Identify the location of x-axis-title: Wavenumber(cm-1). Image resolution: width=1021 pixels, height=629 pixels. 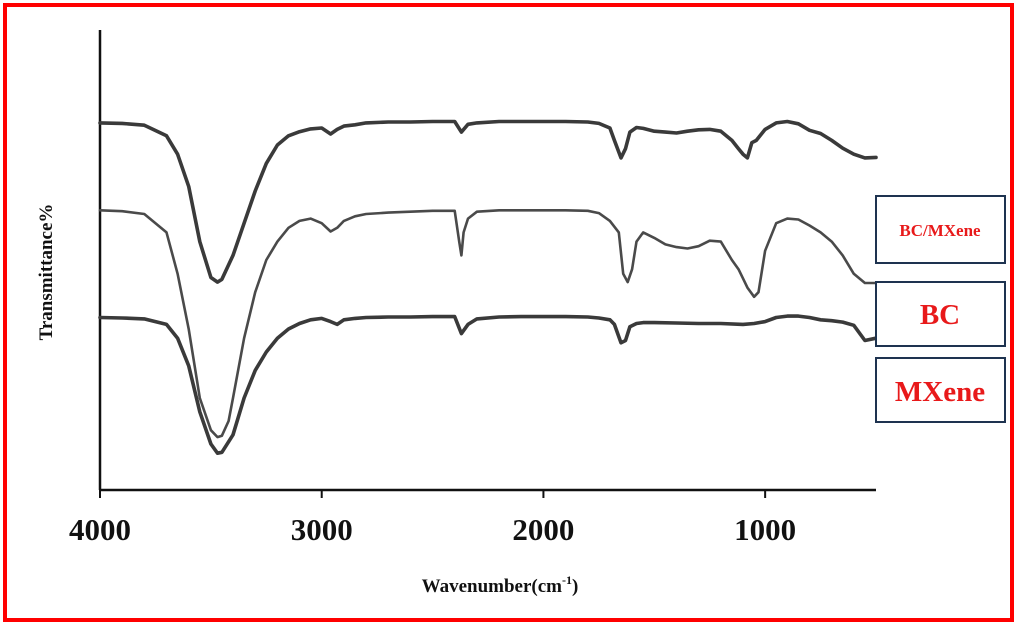
(500, 585).